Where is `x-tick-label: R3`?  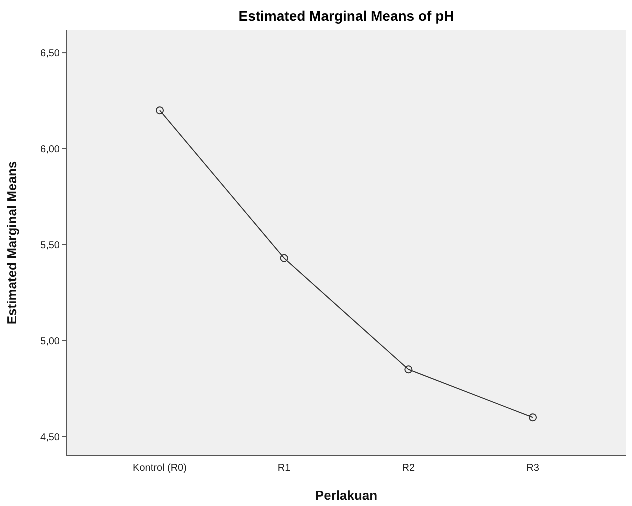
x-tick-label: R3 is located at coordinates (533, 468).